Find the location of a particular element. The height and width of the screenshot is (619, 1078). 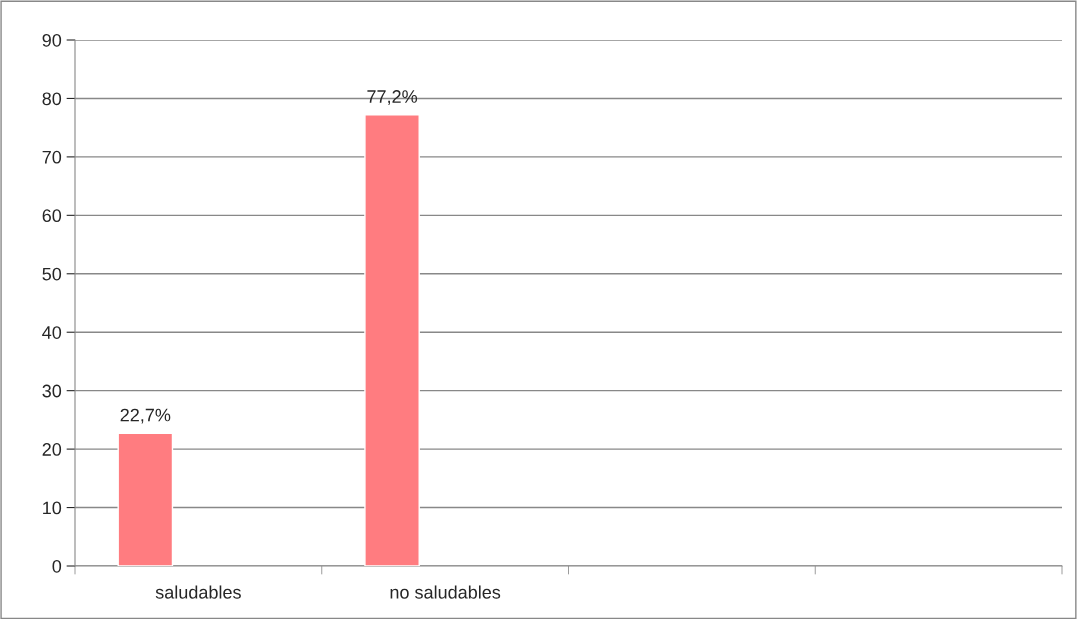

y-tick-label: 50 is located at coordinates (52, 274).